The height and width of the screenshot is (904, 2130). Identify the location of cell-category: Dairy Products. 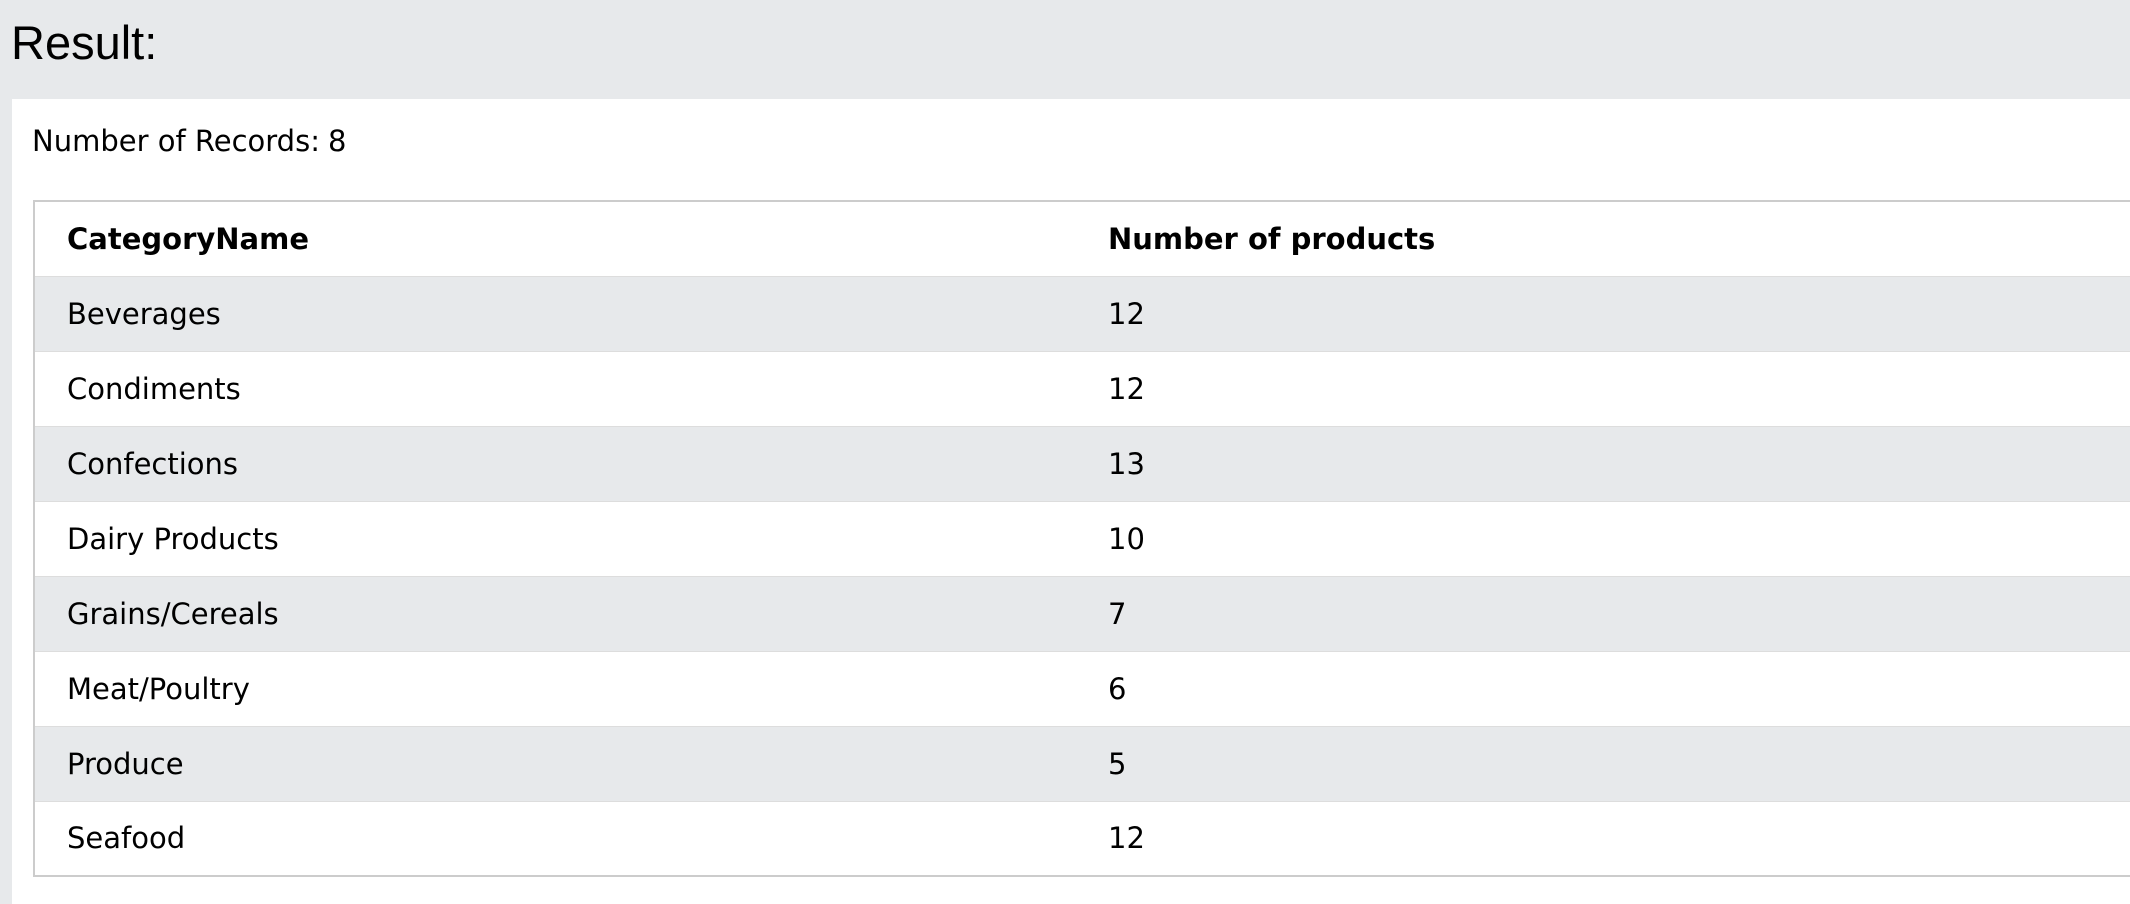
(555, 539).